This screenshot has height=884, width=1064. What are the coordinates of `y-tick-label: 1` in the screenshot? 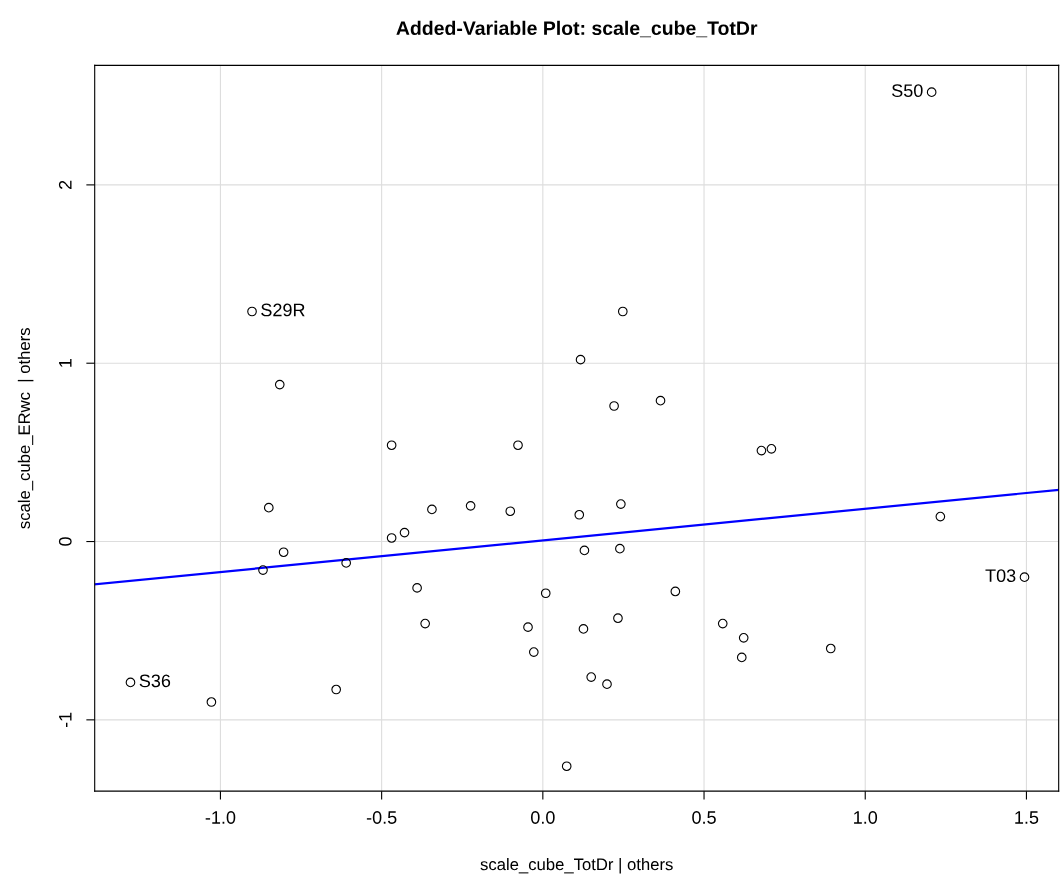 It's located at (65, 363).